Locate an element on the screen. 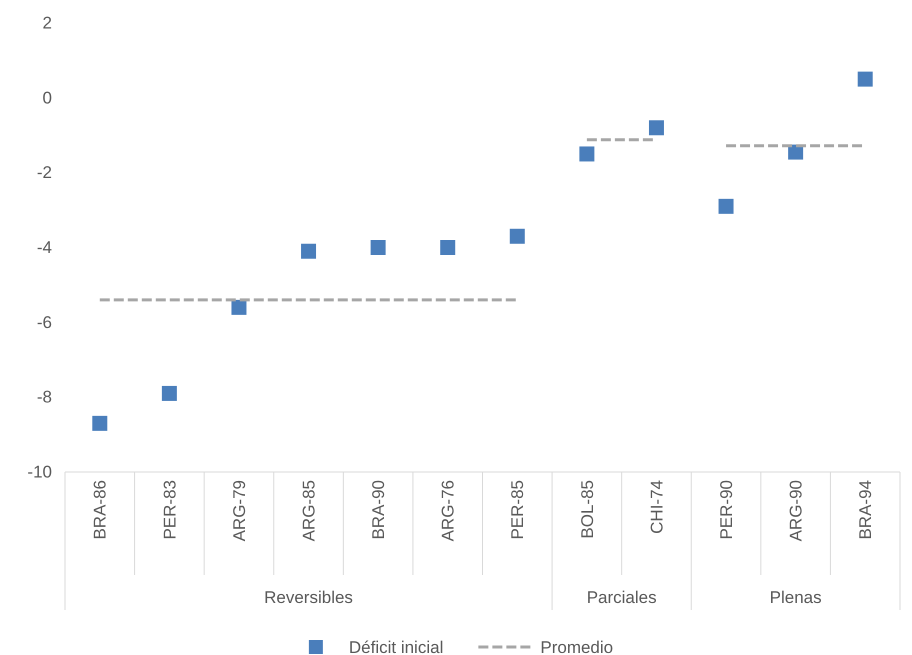 This screenshot has height=655, width=912. x-tick-label: ARG-85 is located at coordinates (308, 511).